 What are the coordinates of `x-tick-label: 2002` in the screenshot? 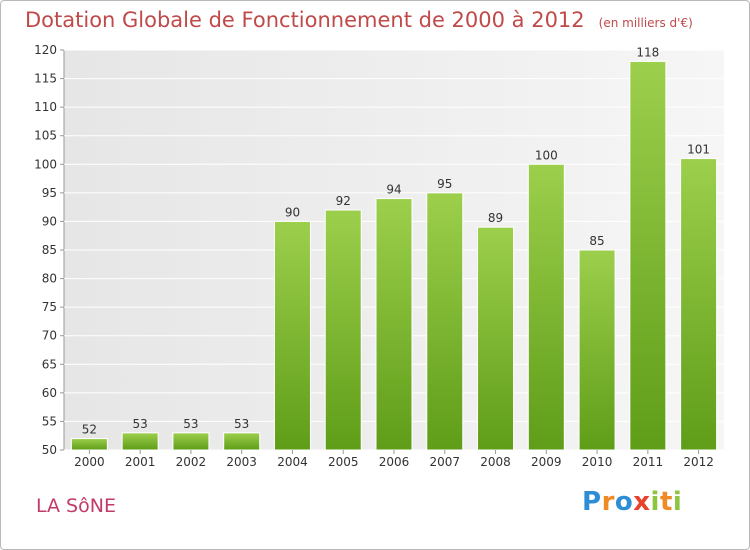 It's located at (191, 462).